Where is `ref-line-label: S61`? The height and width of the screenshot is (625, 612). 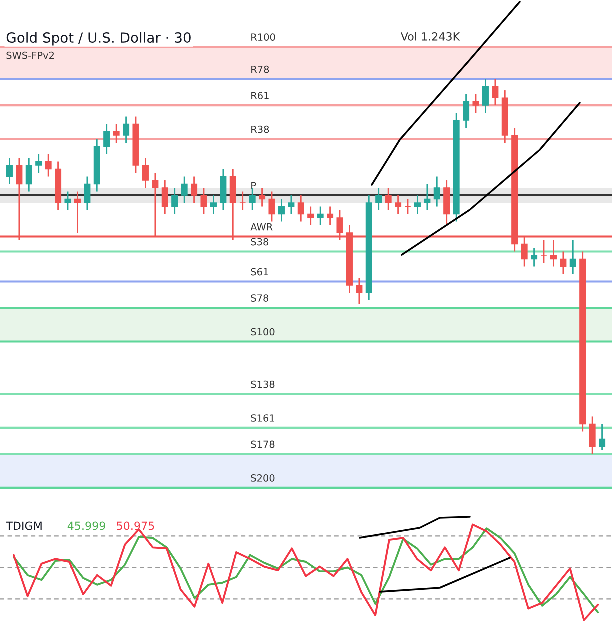 ref-line-label: S61 is located at coordinates (259, 272).